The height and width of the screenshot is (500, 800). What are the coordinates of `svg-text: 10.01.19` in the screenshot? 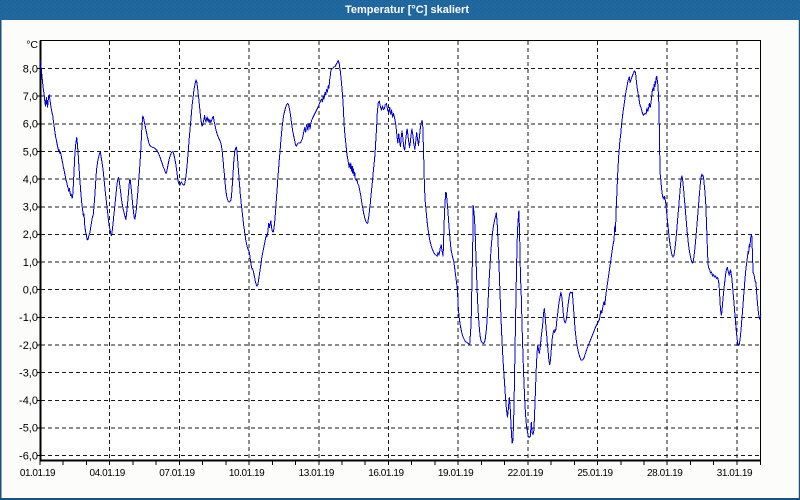 It's located at (247, 473).